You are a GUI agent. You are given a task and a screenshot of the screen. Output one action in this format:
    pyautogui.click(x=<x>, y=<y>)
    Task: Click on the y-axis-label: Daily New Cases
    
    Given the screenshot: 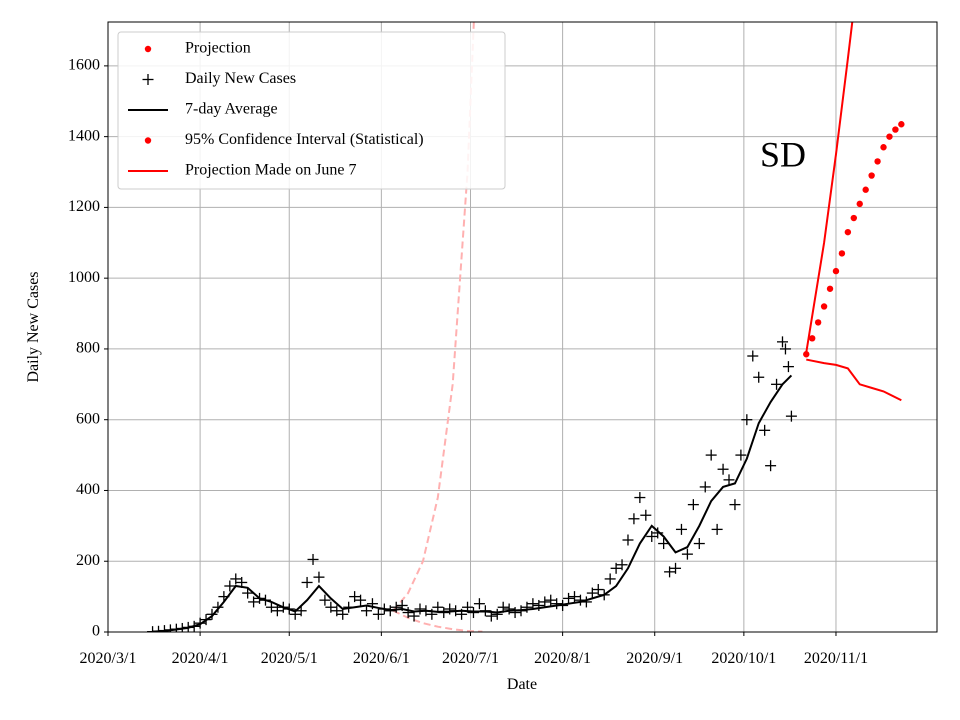 What is the action you would take?
    pyautogui.click(x=33, y=326)
    